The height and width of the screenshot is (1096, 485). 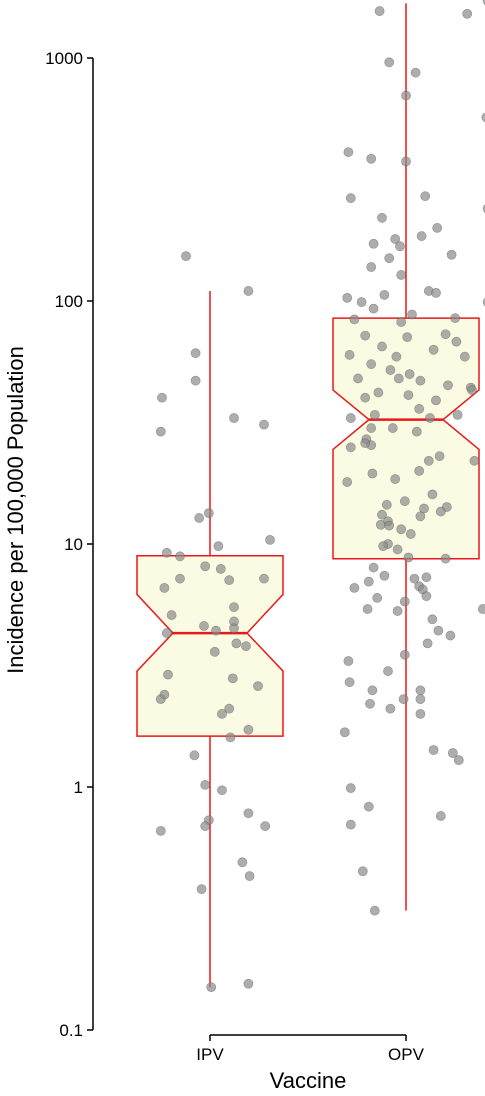 I want to click on x-tick-label: IPV, so click(x=210, y=1054).